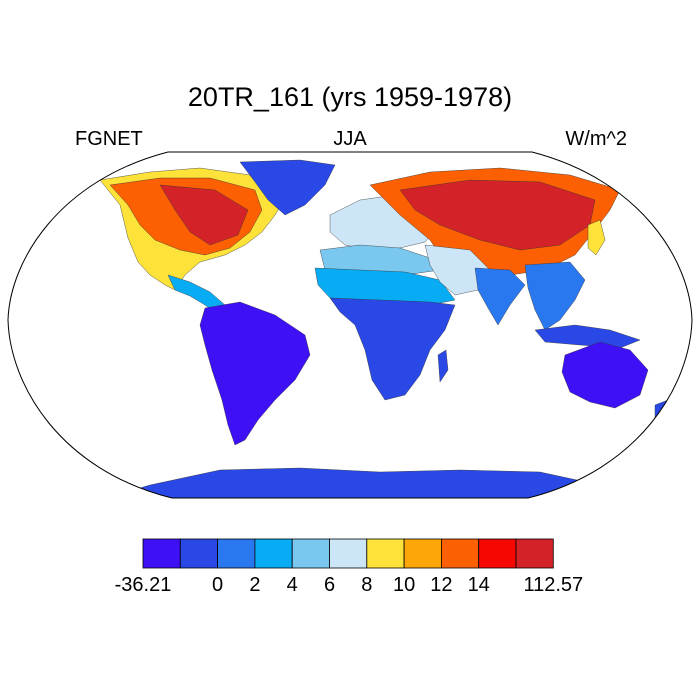 The image size is (700, 700). Describe the element at coordinates (596, 237) in the screenshot. I see `japan` at that location.